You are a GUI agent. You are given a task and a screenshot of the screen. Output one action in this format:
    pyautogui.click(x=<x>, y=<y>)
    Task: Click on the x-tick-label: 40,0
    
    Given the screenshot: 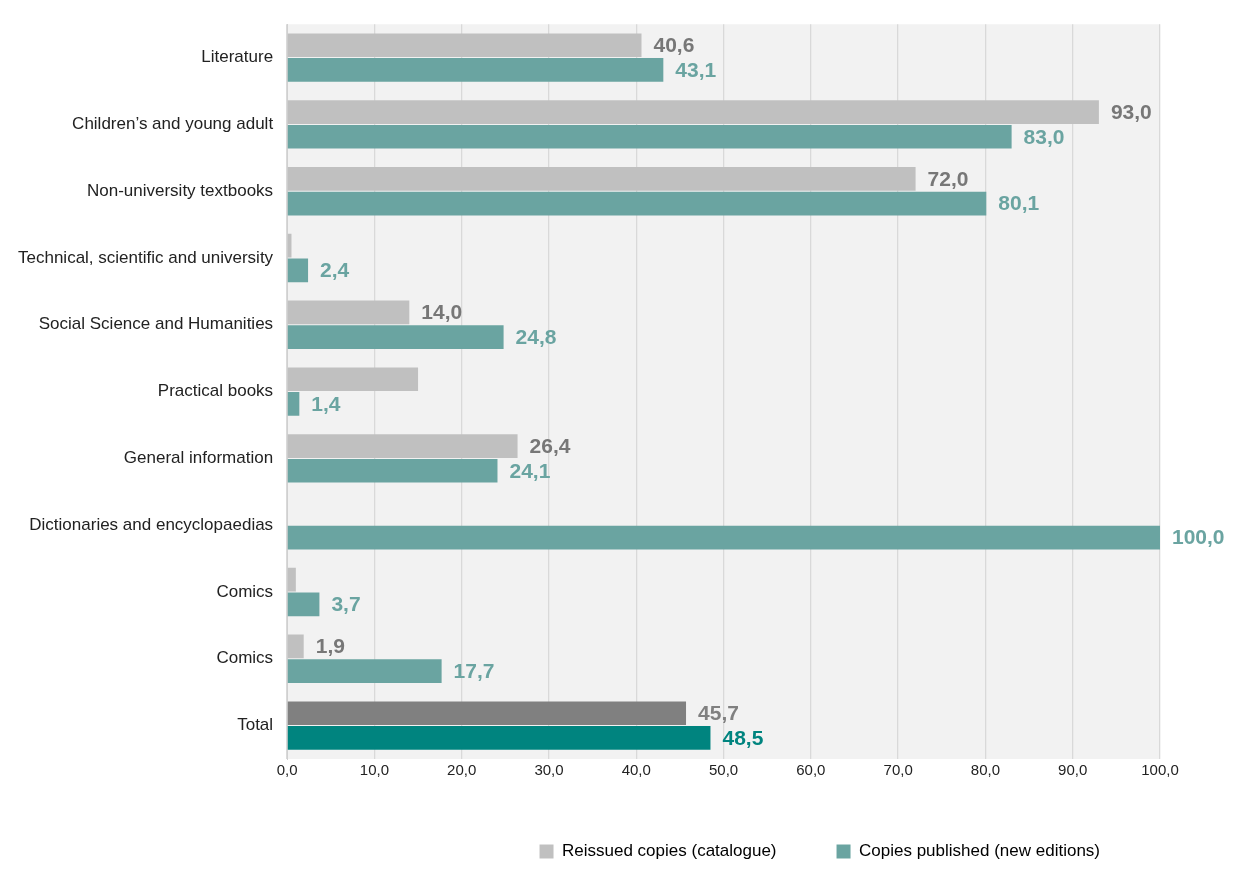 What is the action you would take?
    pyautogui.click(x=636, y=770)
    